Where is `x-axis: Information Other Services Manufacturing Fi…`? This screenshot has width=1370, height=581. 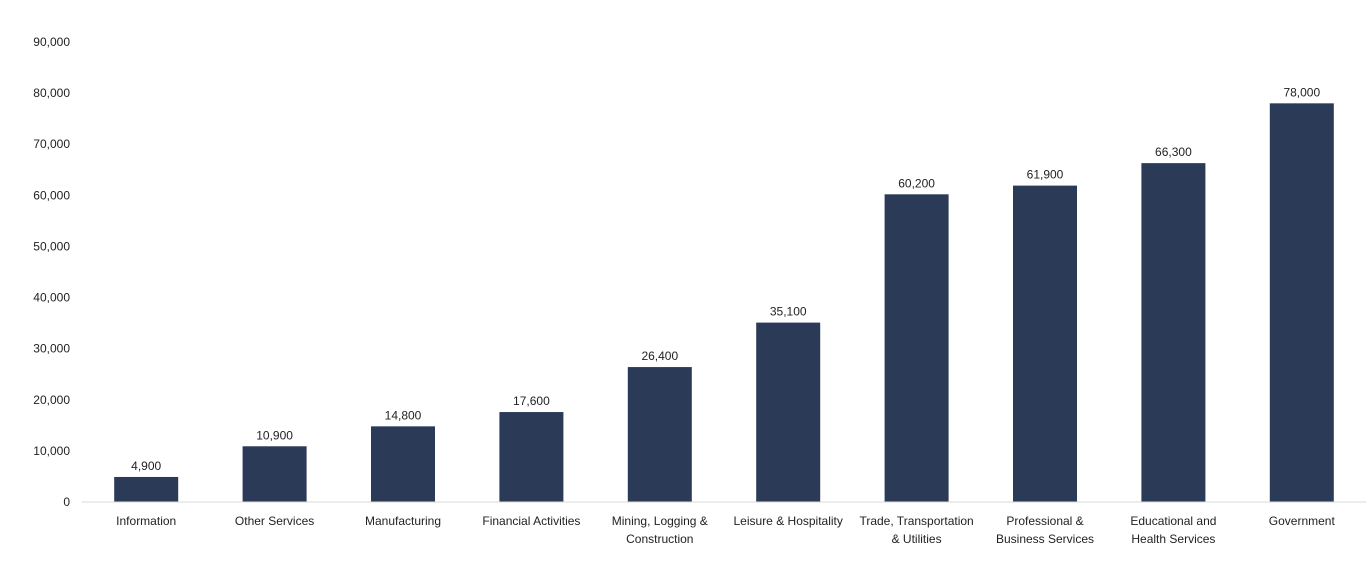
x-axis: Information Other Services Manufacturing Fi… is located at coordinates (724, 523).